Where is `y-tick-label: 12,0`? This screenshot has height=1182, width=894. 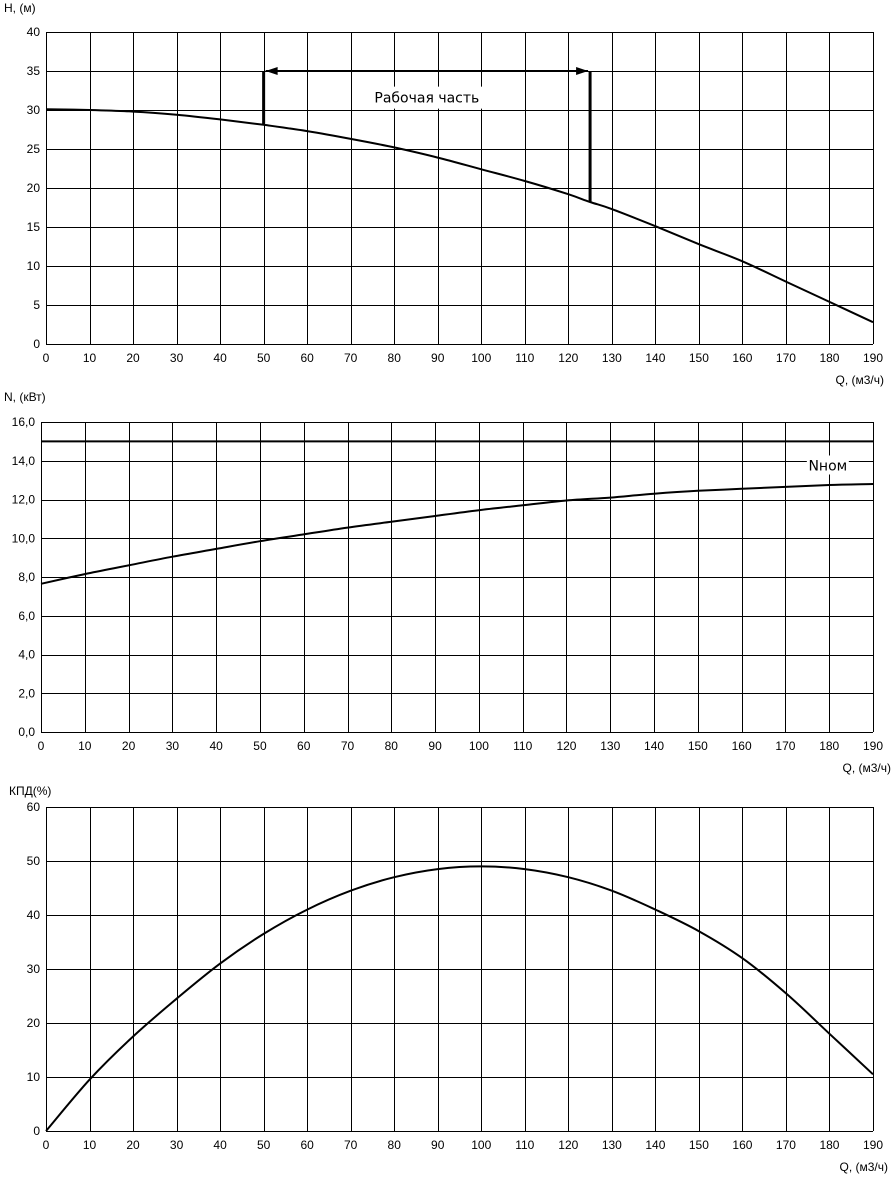 y-tick-label: 12,0 is located at coordinates (24, 500).